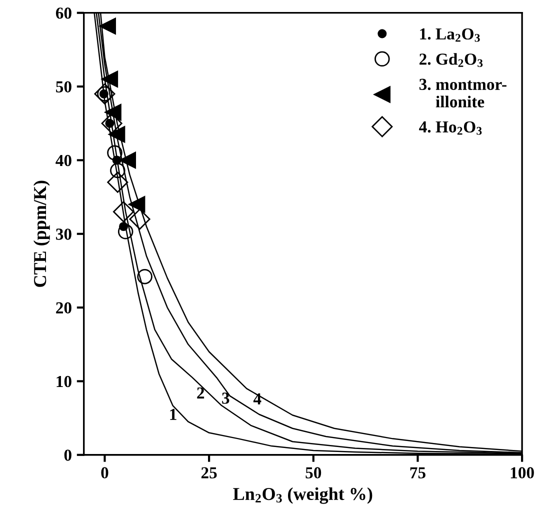 This screenshot has width=541, height=514. I want to click on y-tick-label: 50, so click(64, 86).